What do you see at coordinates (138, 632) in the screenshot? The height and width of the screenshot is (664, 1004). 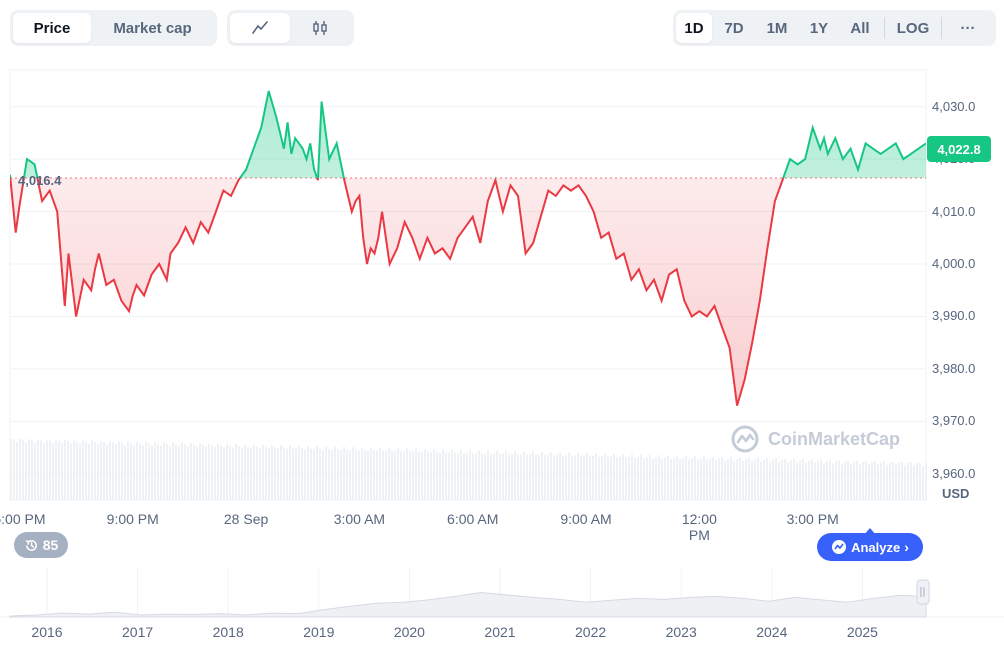 I see `timeline-year-label: 2017` at bounding box center [138, 632].